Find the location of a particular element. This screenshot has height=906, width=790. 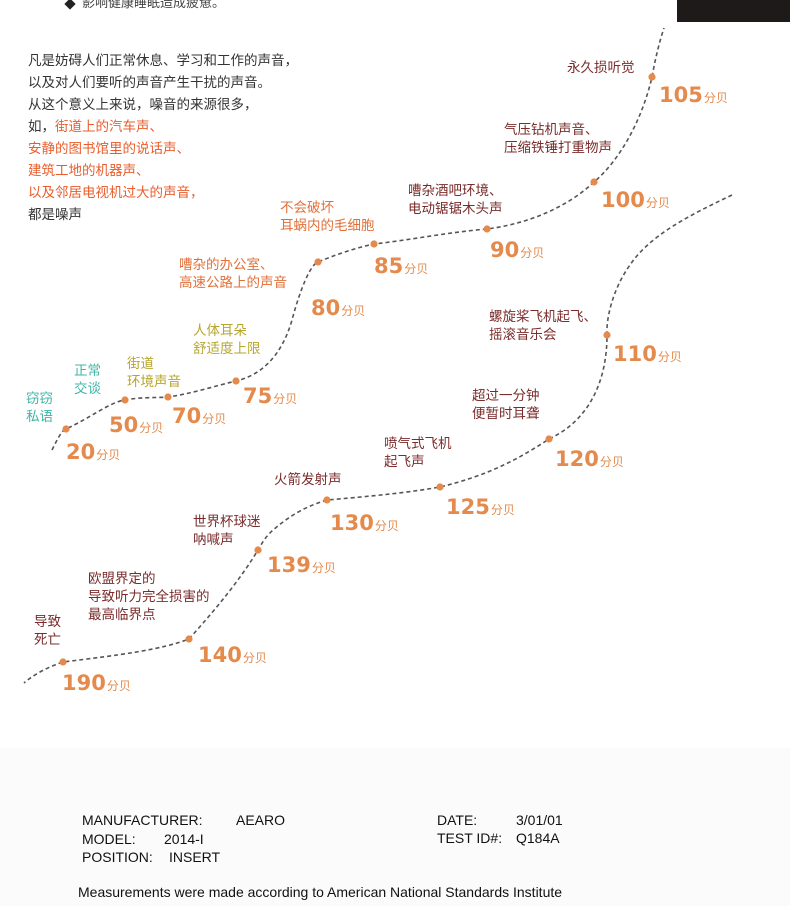

scale2-label-120: 超过一分钟便暂时耳聋 is located at coordinates (506, 405).